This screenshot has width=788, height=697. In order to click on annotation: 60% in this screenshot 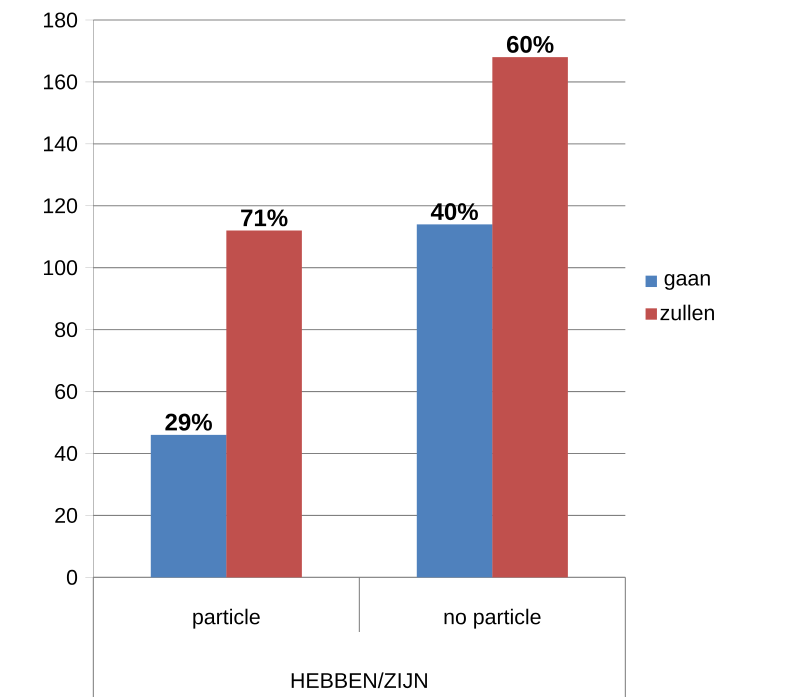, I will do `click(530, 44)`.